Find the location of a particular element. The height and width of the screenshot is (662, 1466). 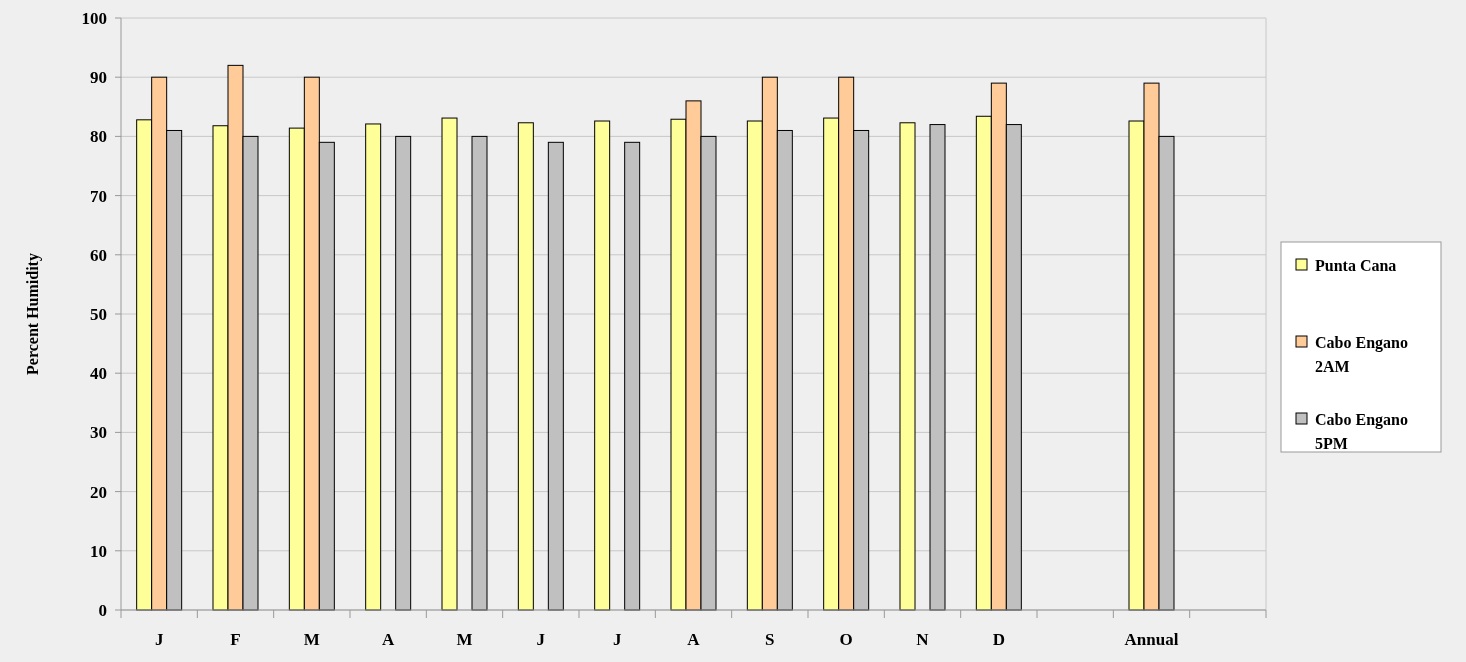

y-tick-label: 70 is located at coordinates (98, 196).